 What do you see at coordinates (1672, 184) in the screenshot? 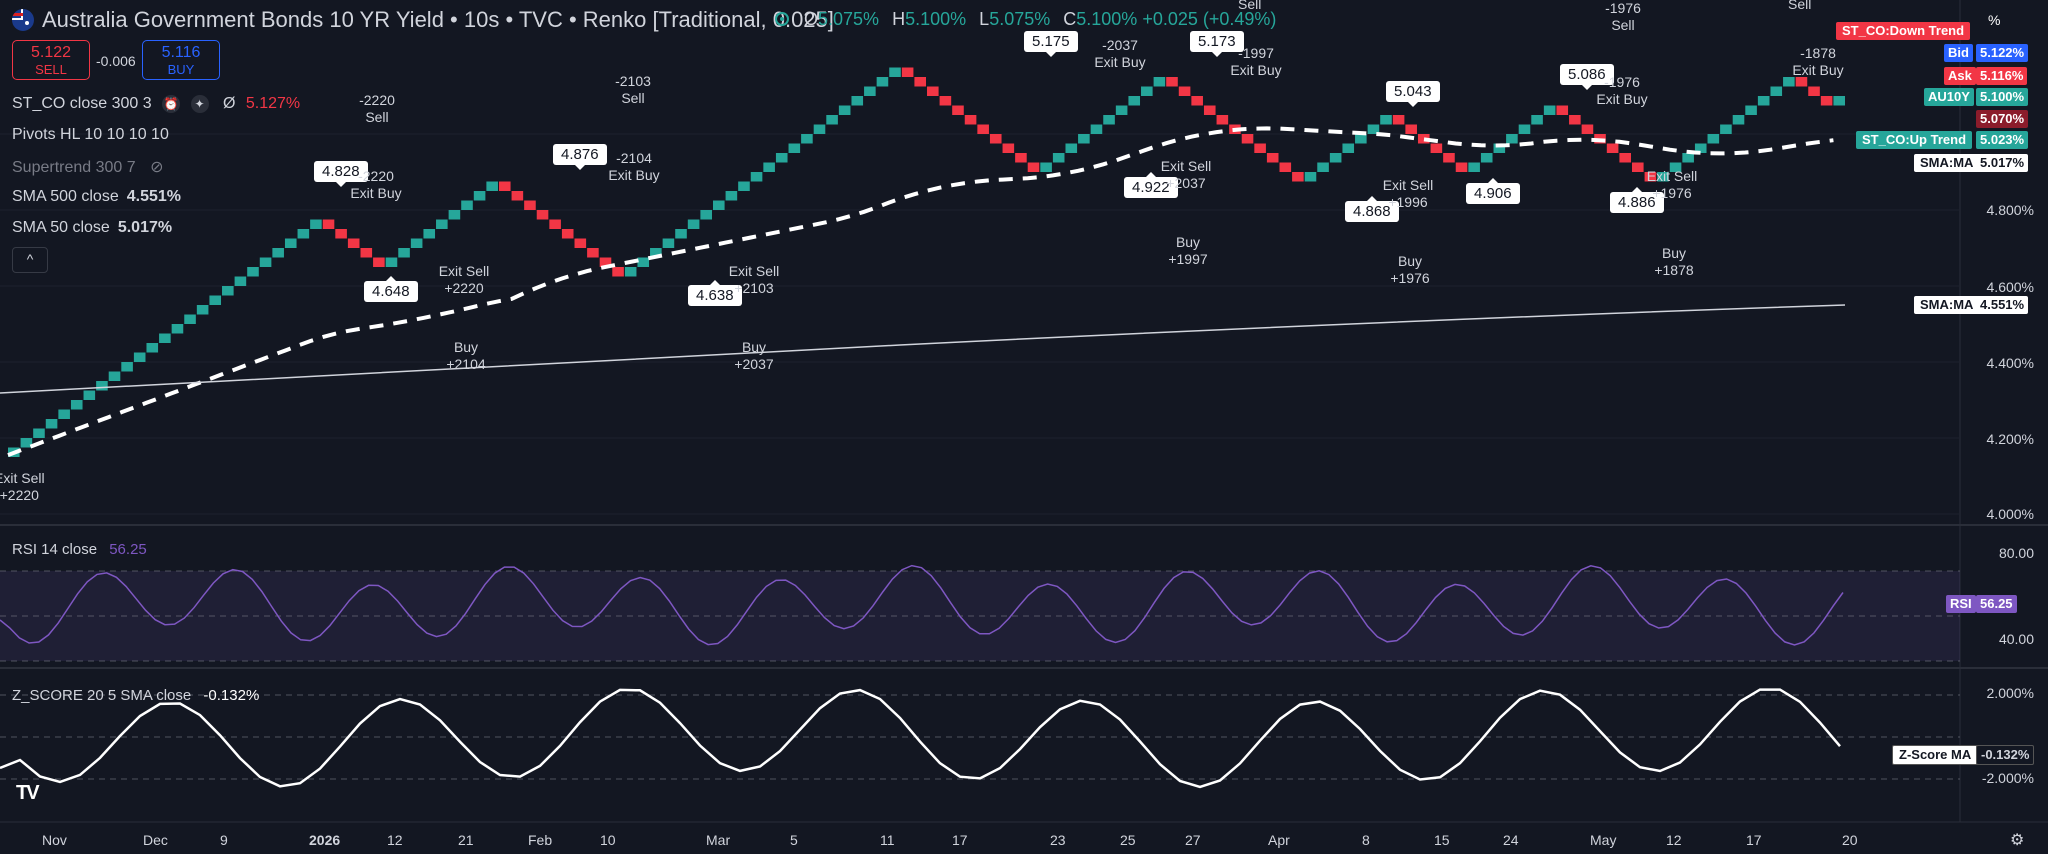
I see `signal-exit-sell: Exit Sell +1976` at bounding box center [1672, 184].